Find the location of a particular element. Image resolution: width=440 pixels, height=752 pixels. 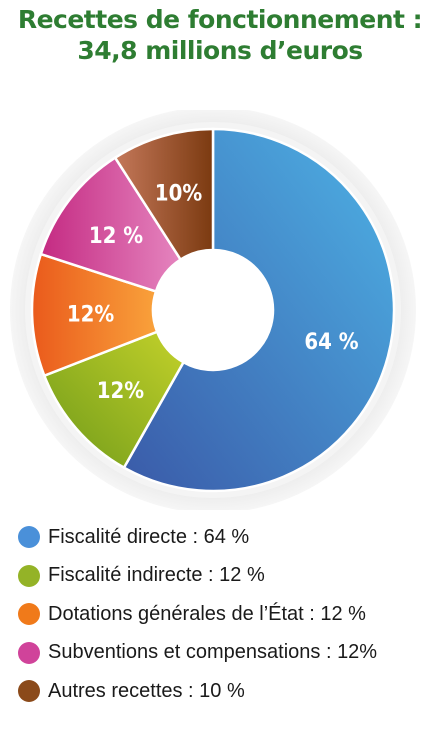

legend-item: Autres recettes : 10 % is located at coordinates (225, 691).